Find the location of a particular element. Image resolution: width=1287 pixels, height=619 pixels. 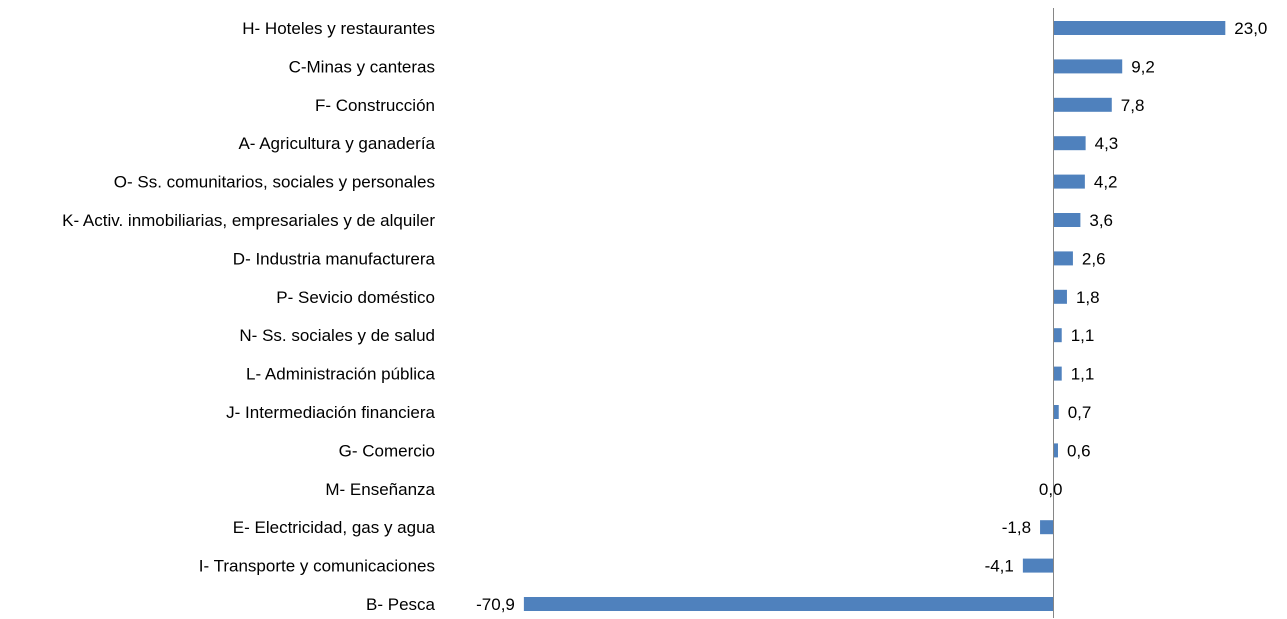

data-label: 23,0 is located at coordinates (1250, 28).